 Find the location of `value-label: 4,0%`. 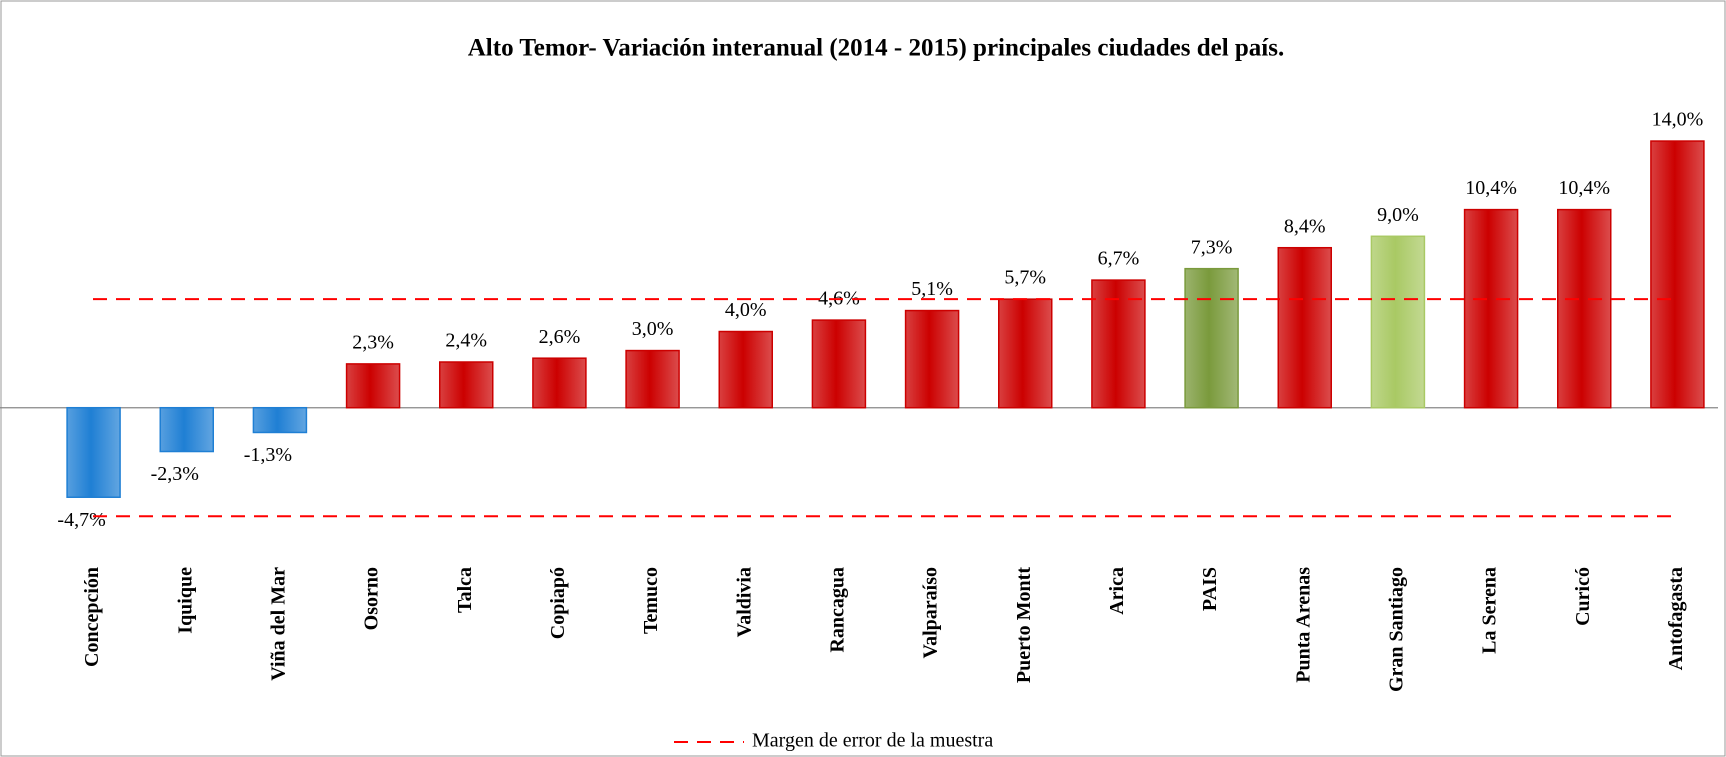

value-label: 4,0% is located at coordinates (746, 310).